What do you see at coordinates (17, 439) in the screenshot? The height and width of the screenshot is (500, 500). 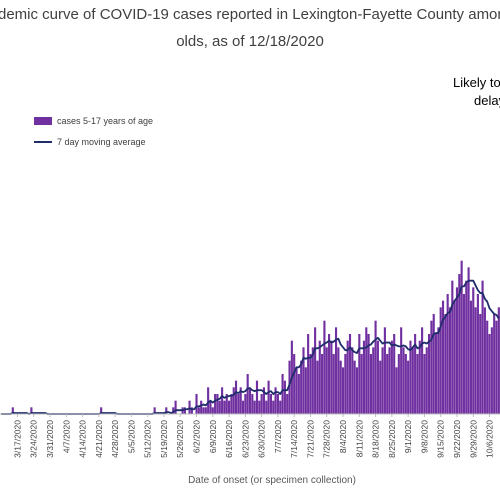 I see `x-tick-label: 3/17/2020` at bounding box center [17, 439].